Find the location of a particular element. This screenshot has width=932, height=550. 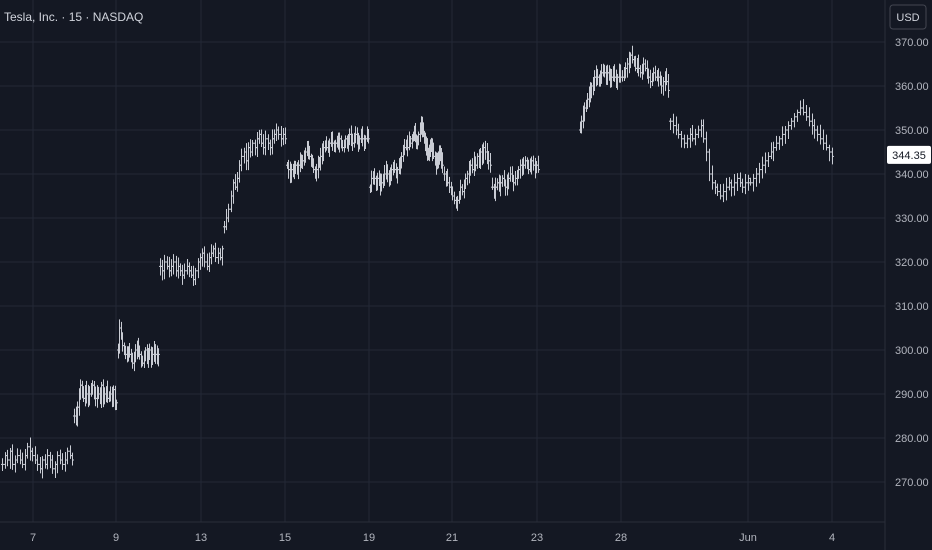

x-tick-label: 28 is located at coordinates (621, 538).